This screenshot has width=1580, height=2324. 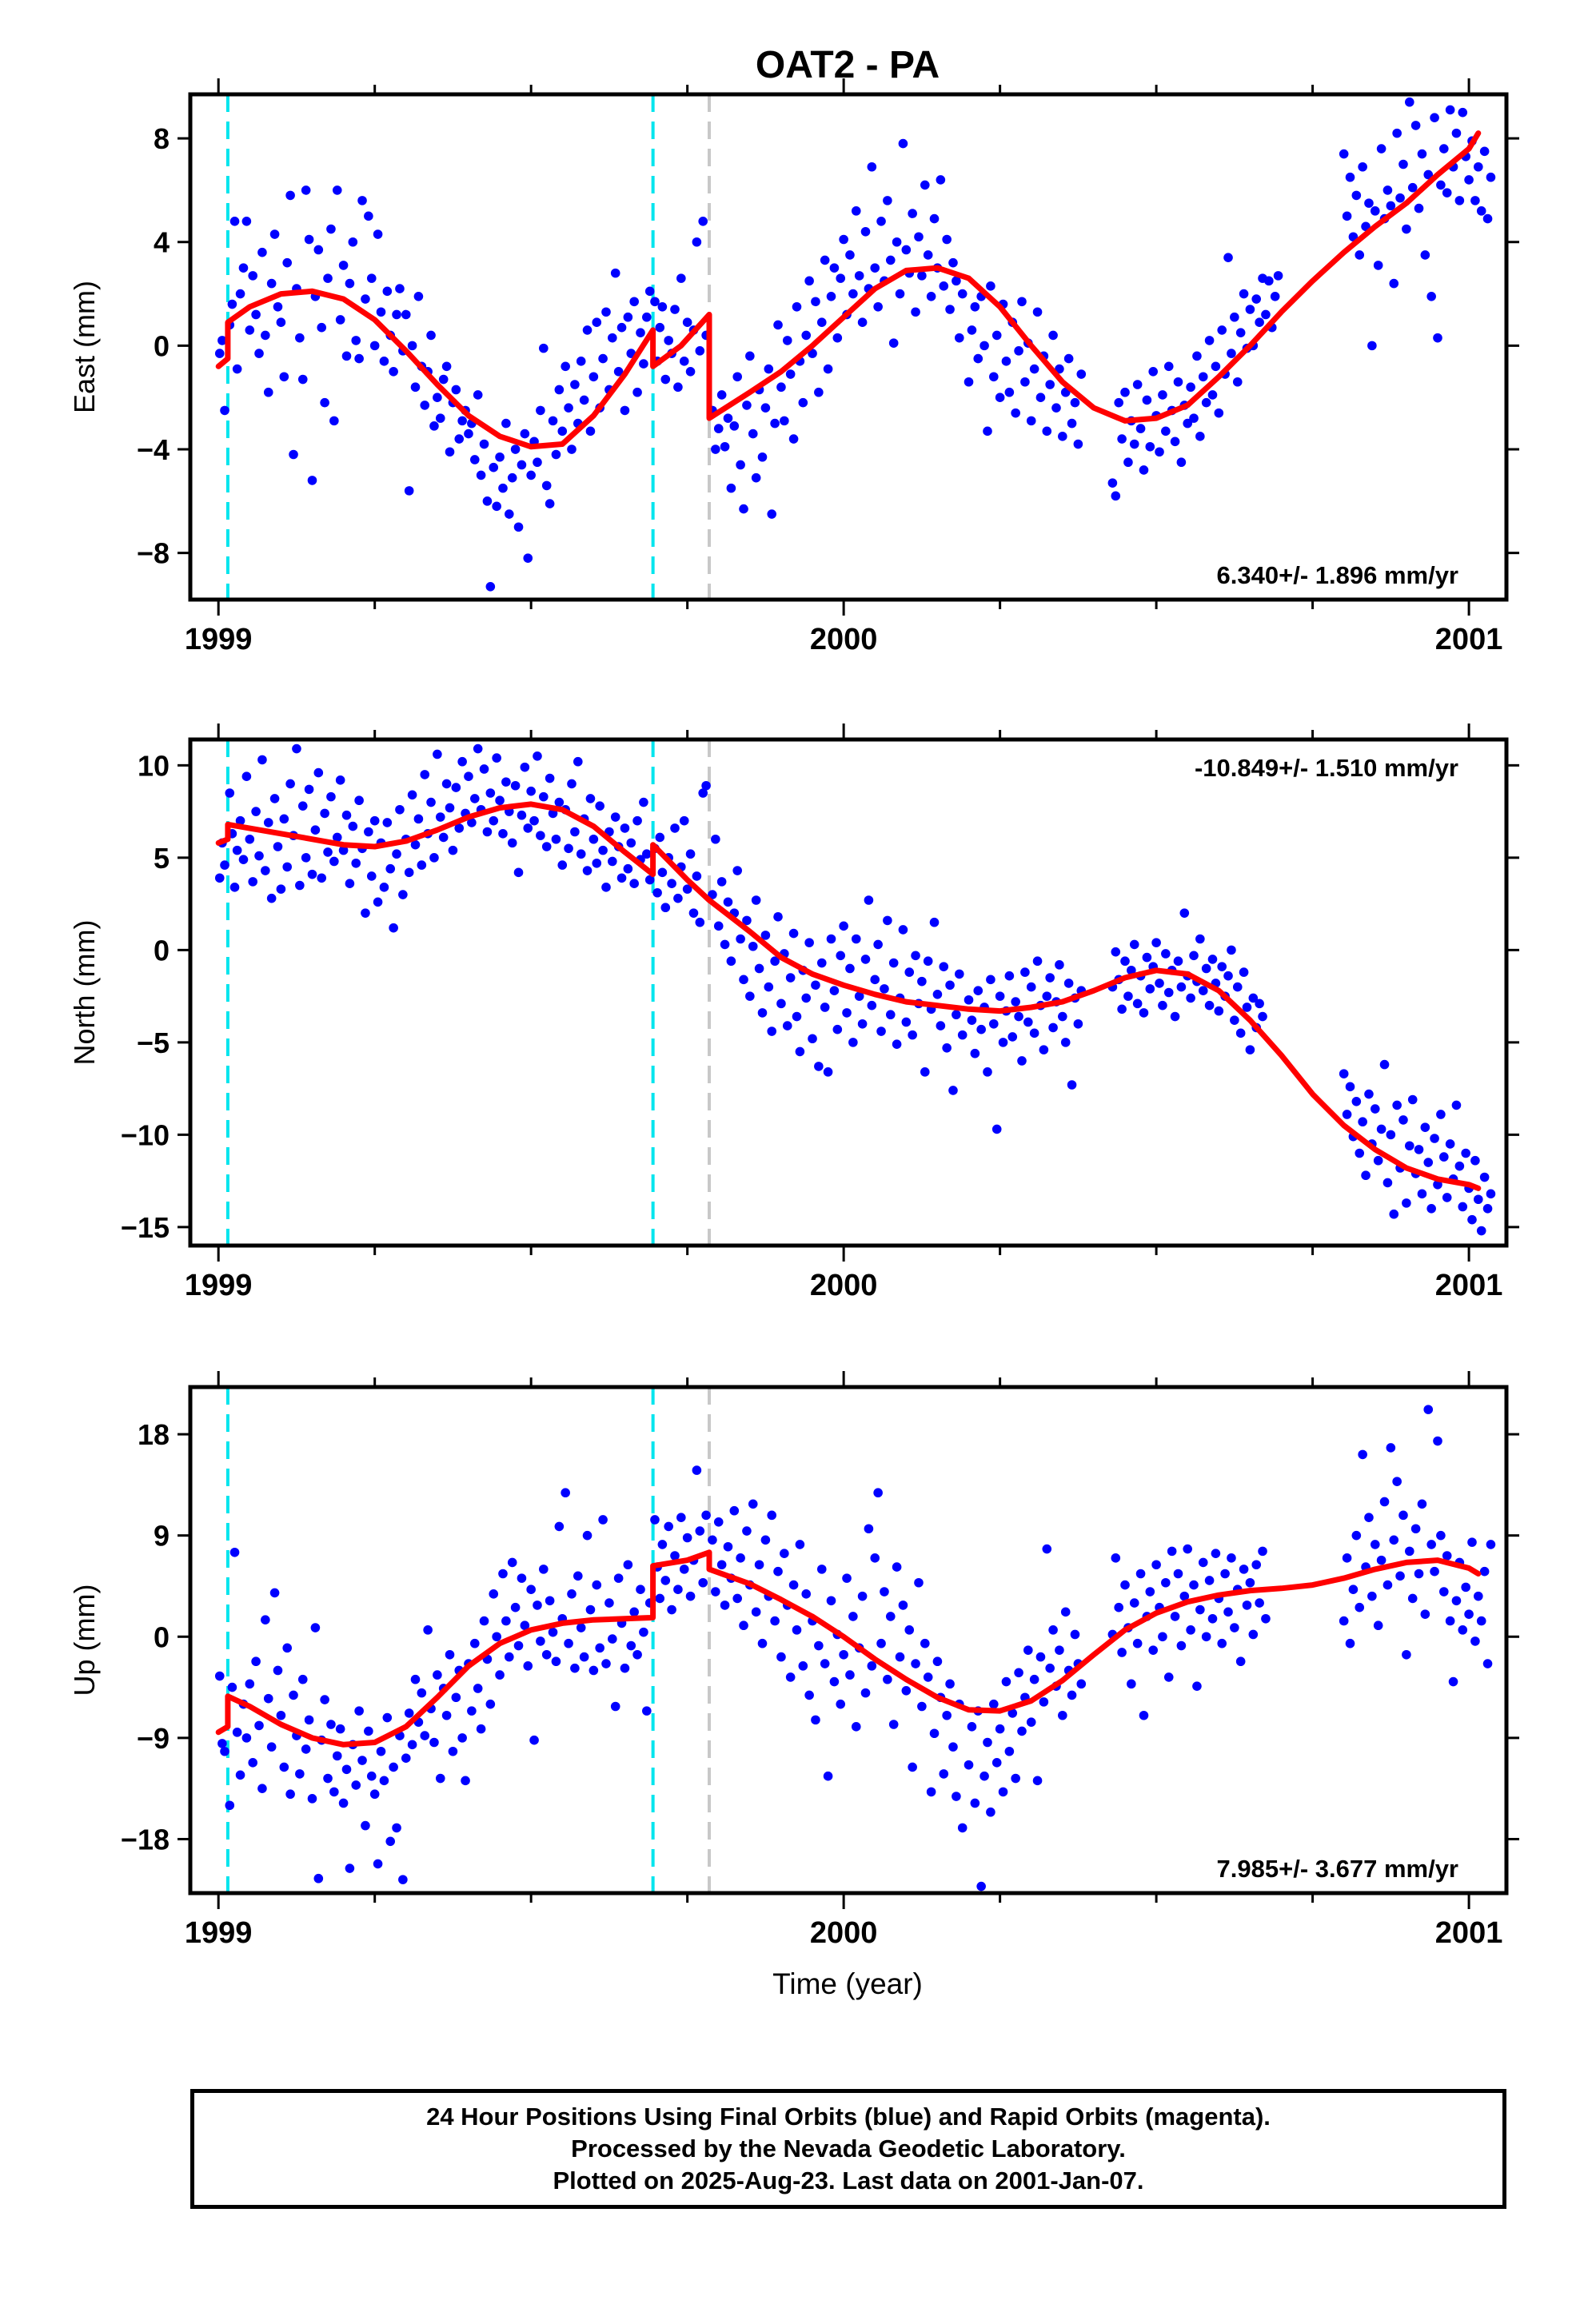 I want to click on y-axis-label: East (mm), so click(x=84, y=347).